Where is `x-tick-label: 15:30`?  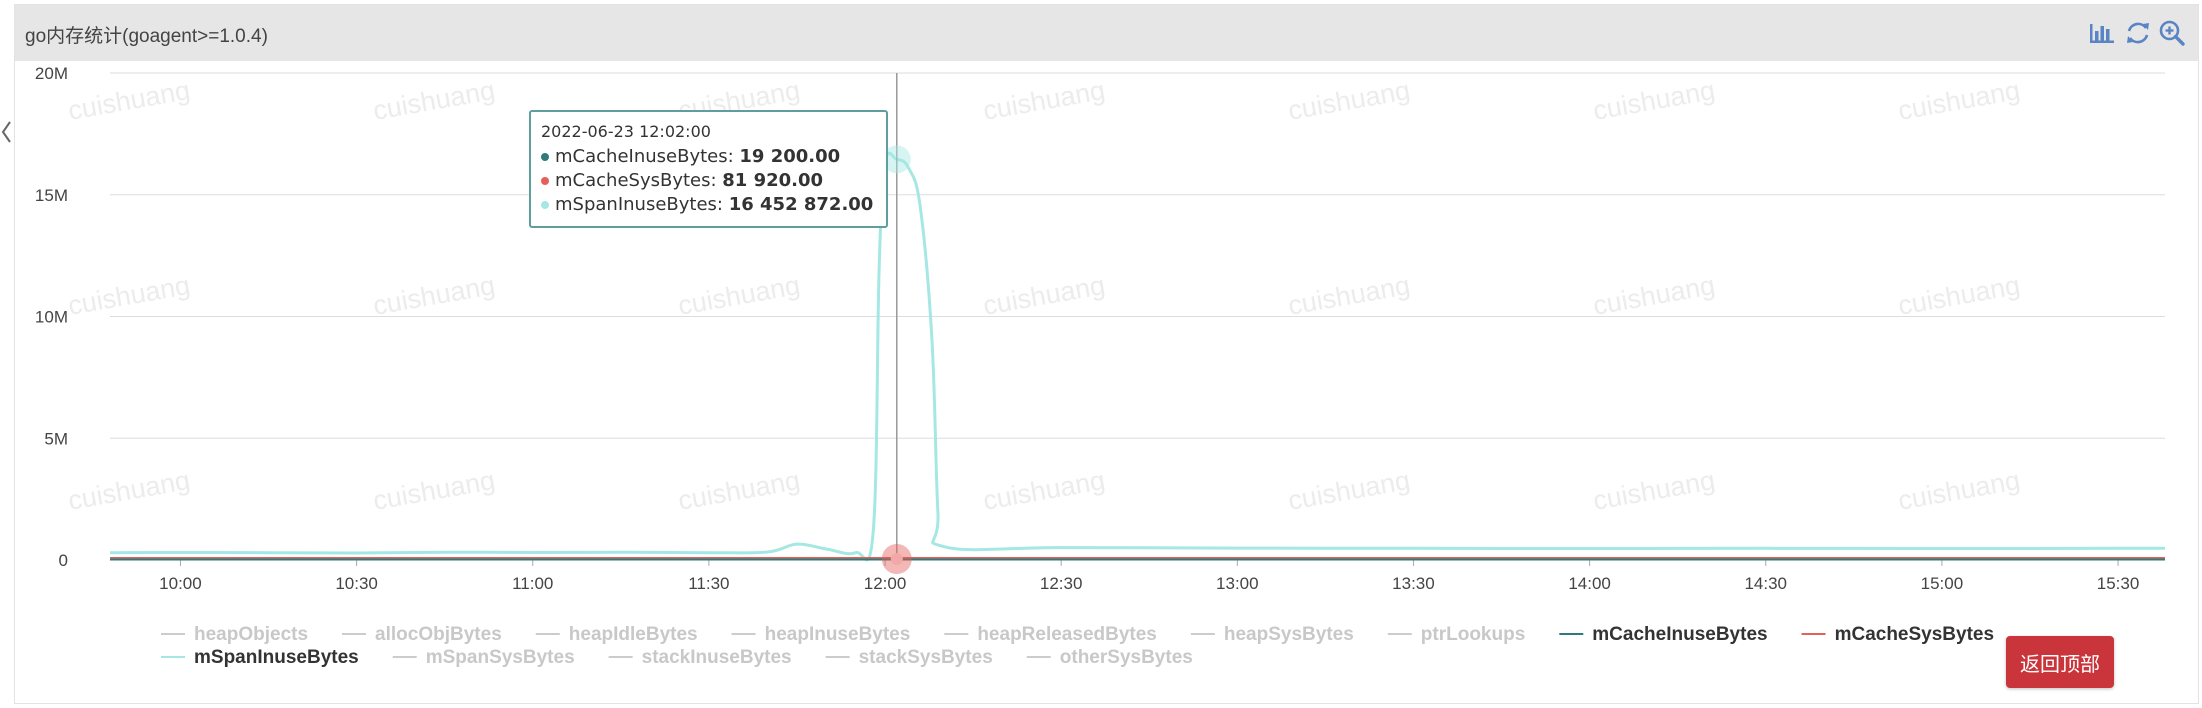
x-tick-label: 15:30 is located at coordinates (2118, 583).